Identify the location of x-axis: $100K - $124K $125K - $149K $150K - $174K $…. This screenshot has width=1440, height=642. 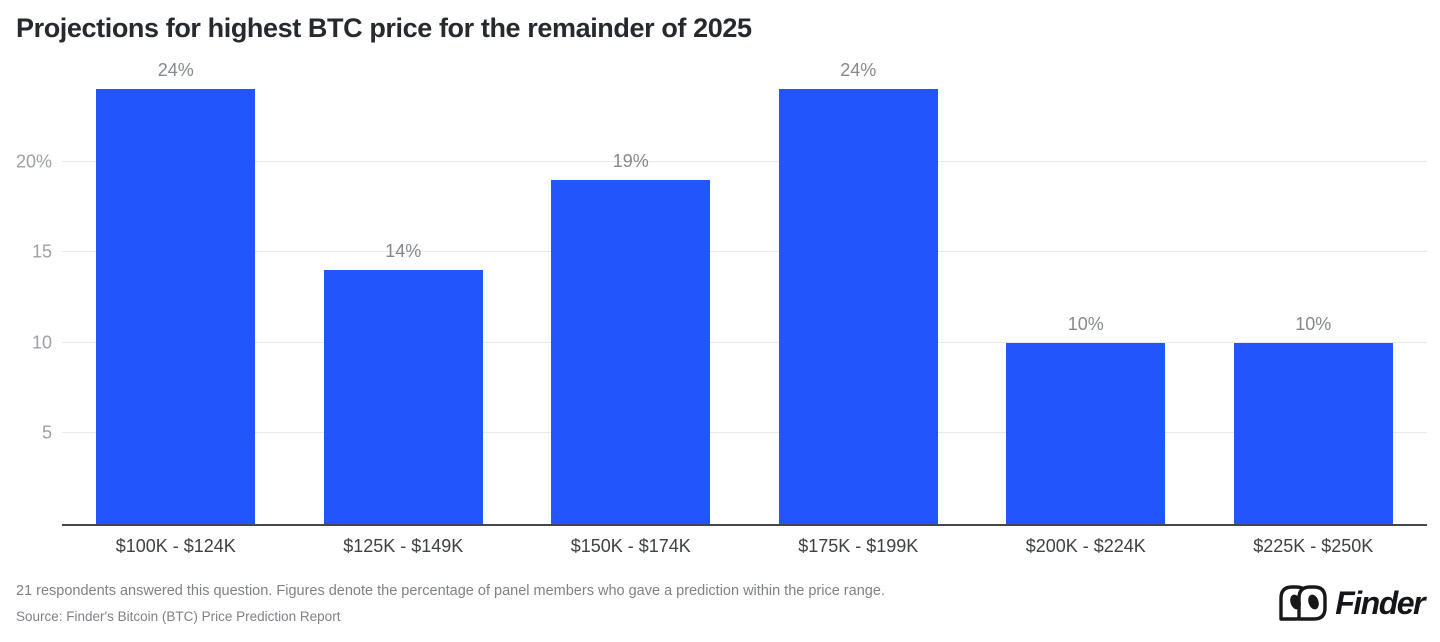
(744, 540).